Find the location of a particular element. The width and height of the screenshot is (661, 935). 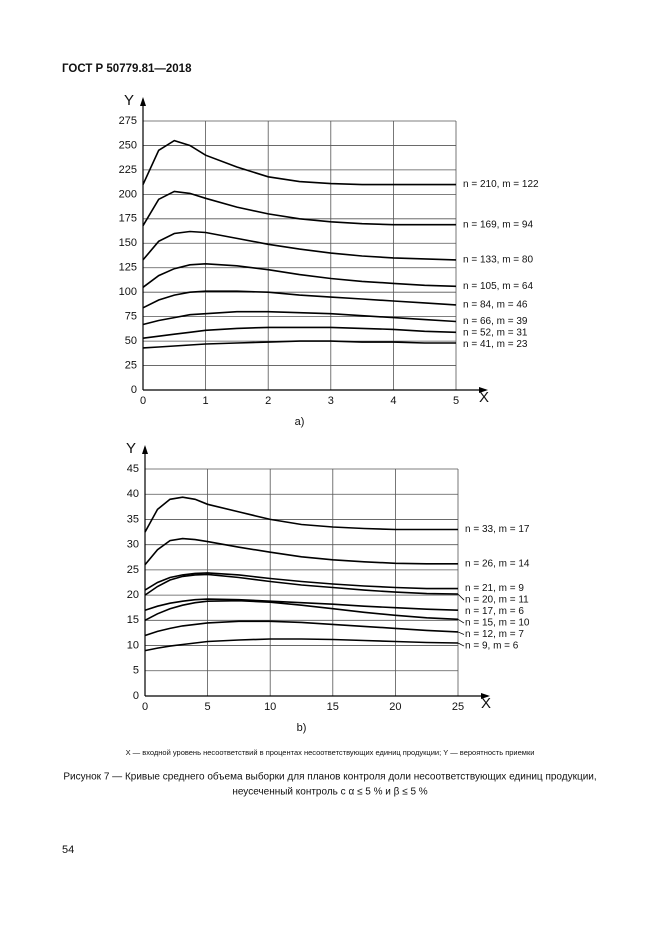

series-label: n = 26, m = 14 is located at coordinates (497, 563).